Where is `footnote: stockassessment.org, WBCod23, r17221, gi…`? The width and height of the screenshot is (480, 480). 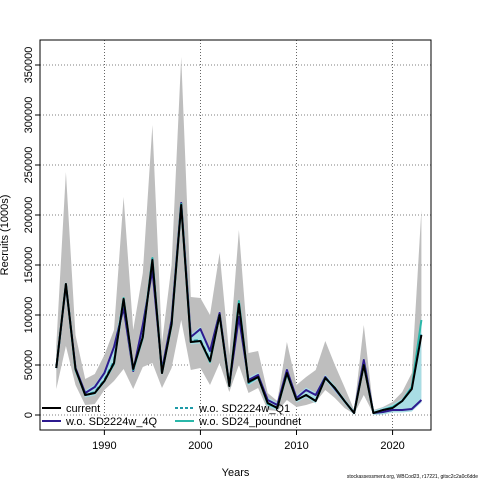 footnote: stockassessment.org, WBCod23, r17221, gi… is located at coordinates (412, 477).